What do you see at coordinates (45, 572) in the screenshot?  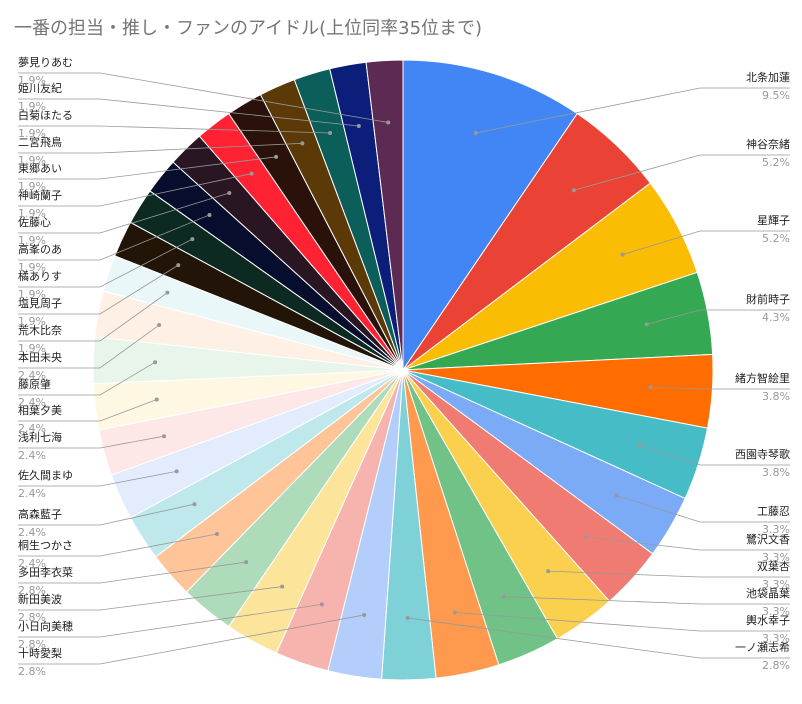 I see `slice-label: 多田李衣菜` at bounding box center [45, 572].